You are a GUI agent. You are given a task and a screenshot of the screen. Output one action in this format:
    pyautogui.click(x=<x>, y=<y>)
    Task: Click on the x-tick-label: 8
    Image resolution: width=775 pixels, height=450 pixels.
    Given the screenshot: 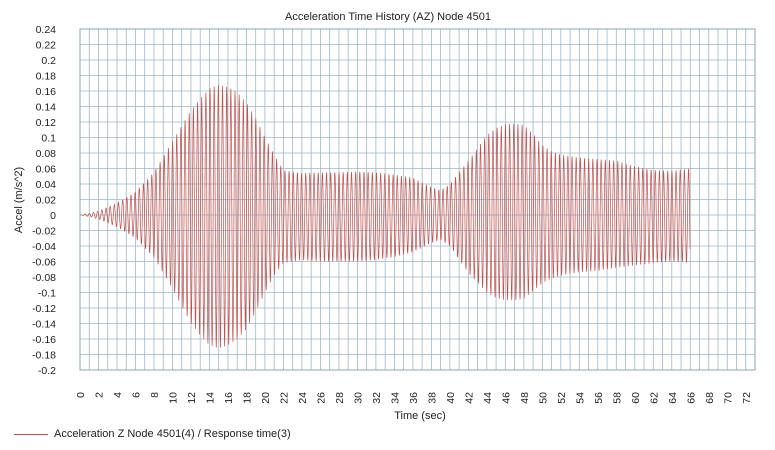 What is the action you would take?
    pyautogui.click(x=155, y=395)
    